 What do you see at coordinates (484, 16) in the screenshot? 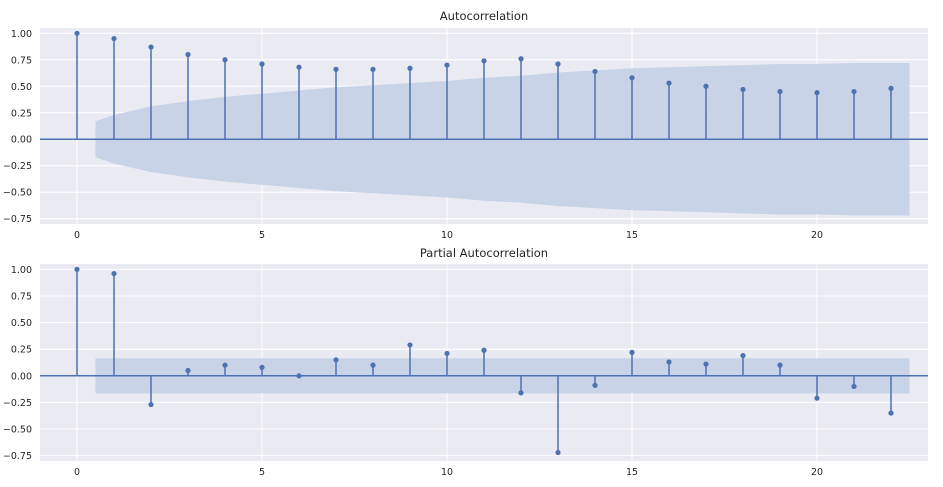
I see `acf-title: Autocorrelation` at bounding box center [484, 16].